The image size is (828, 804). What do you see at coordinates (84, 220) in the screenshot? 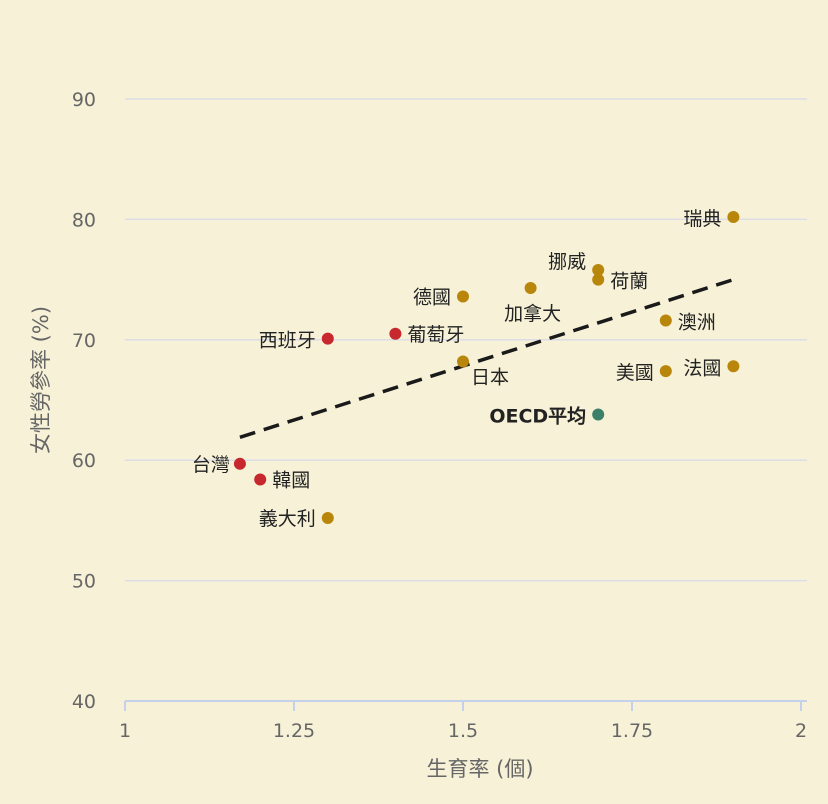
I see `y-tick-label: 80` at bounding box center [84, 220].